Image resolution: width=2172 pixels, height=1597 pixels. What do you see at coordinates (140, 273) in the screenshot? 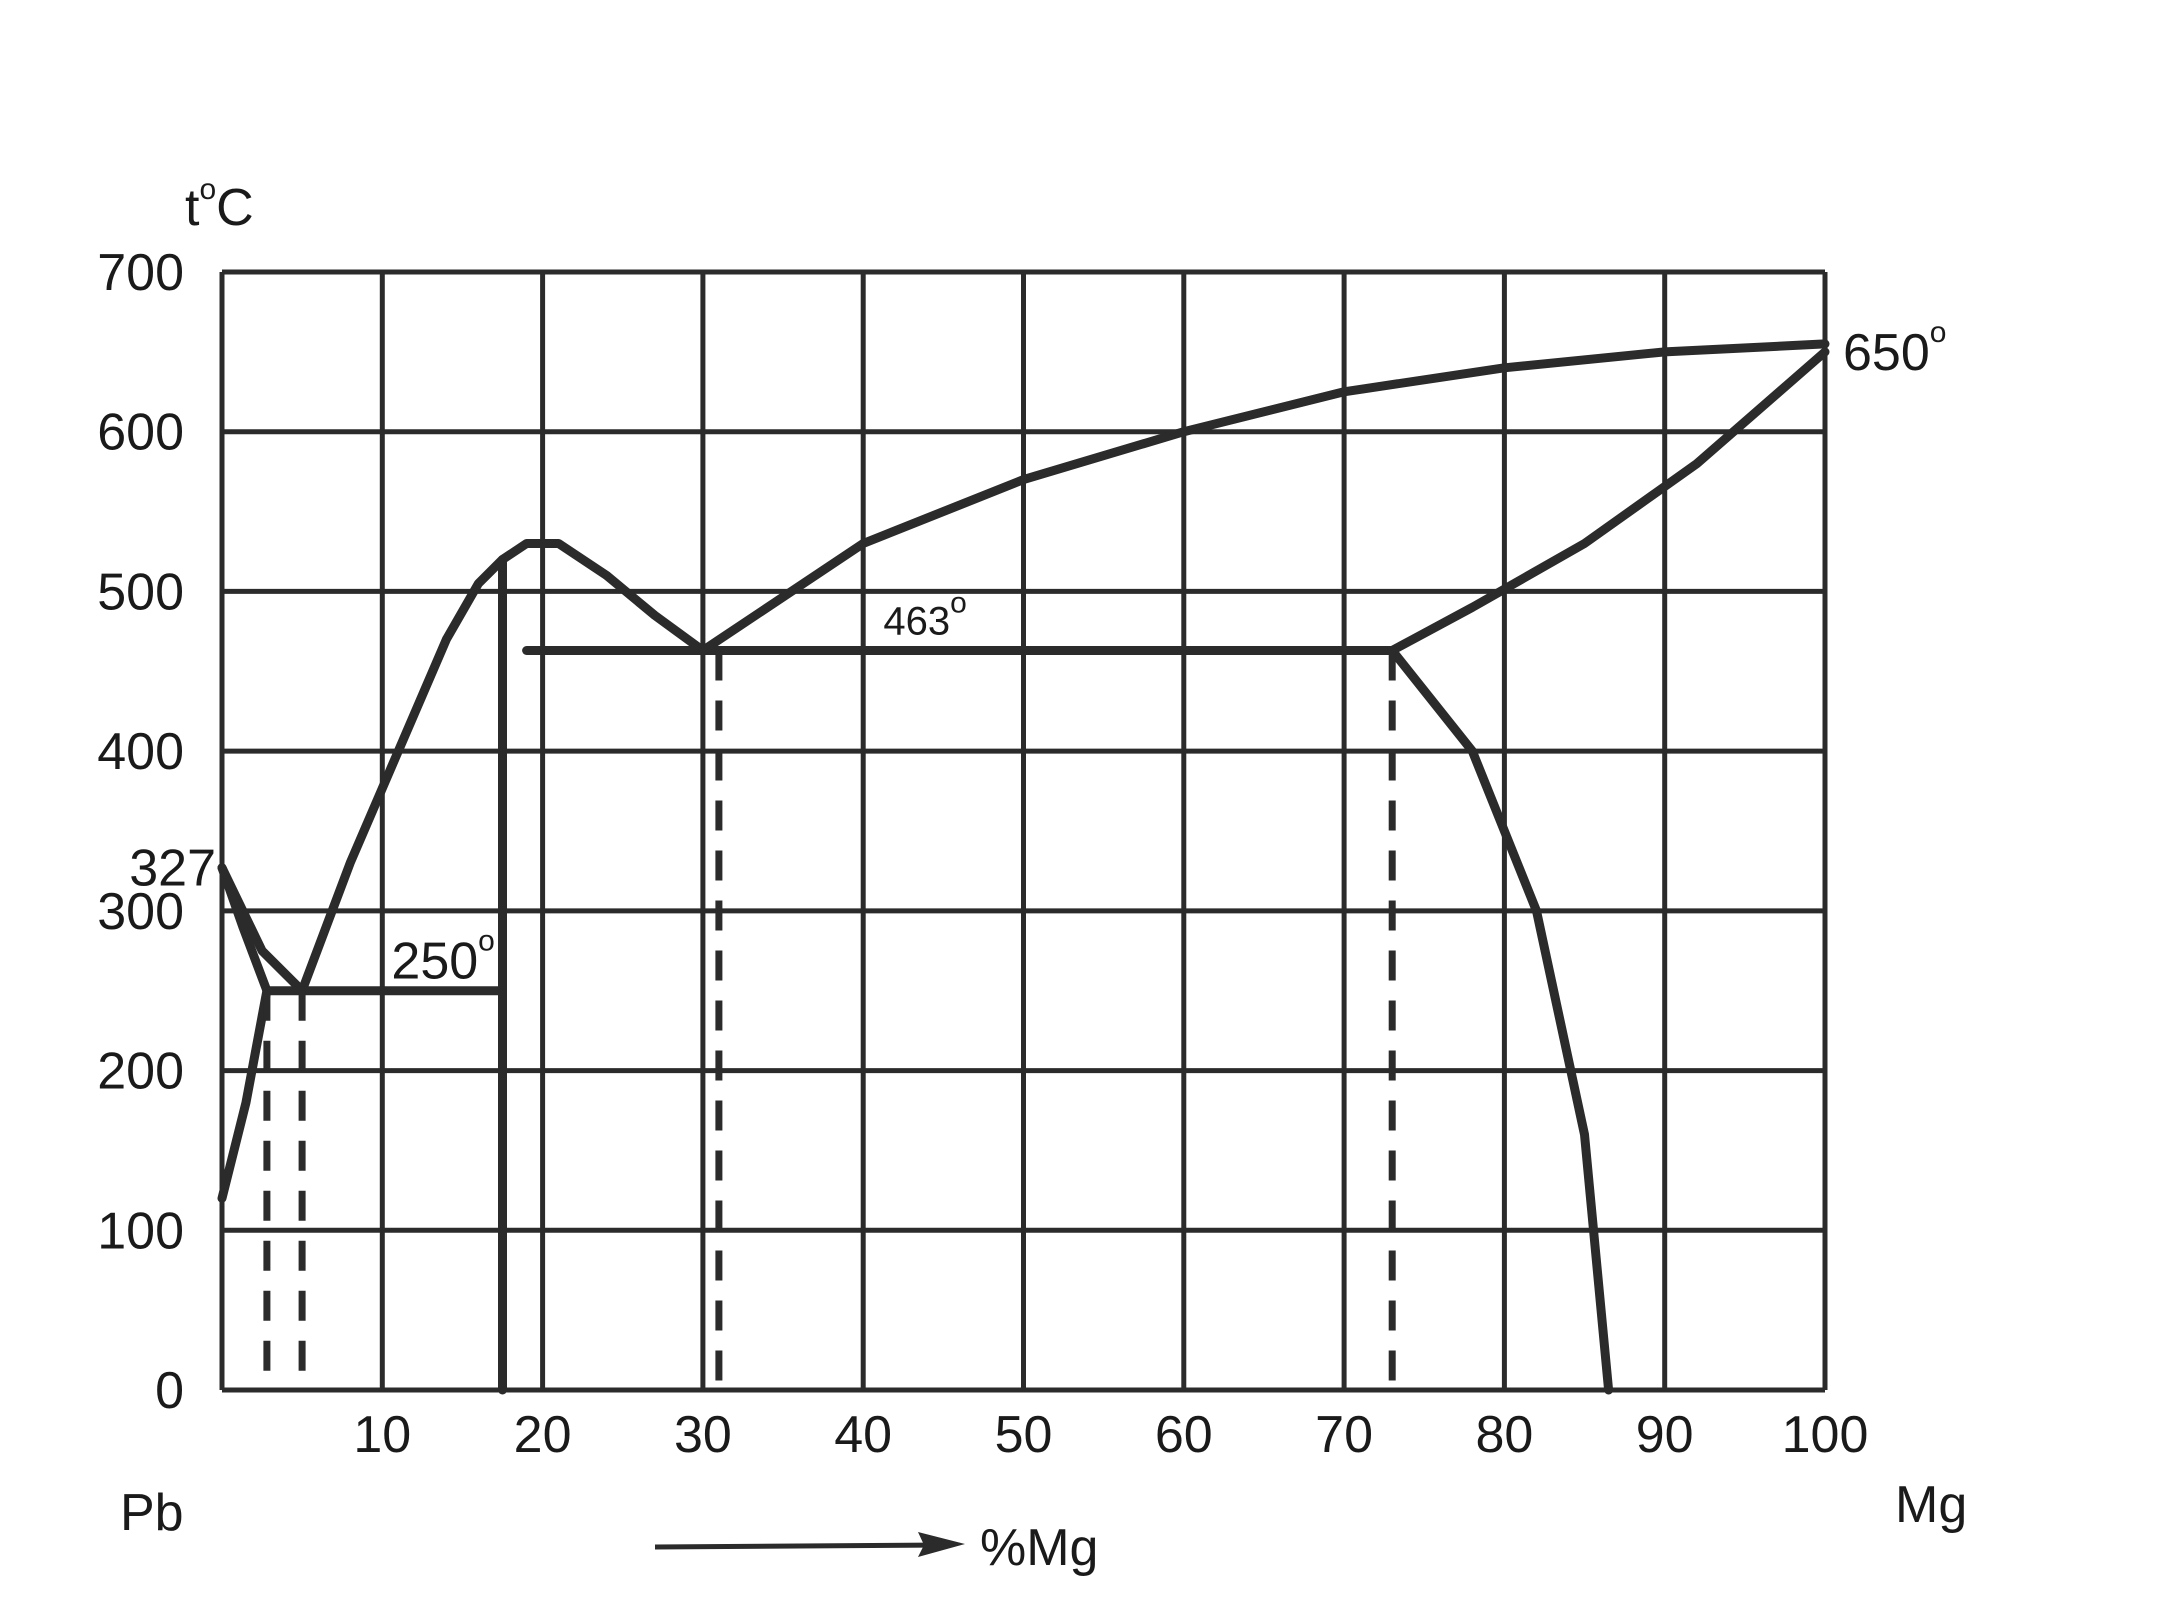
I see `y-tick-label: 700` at bounding box center [140, 273].